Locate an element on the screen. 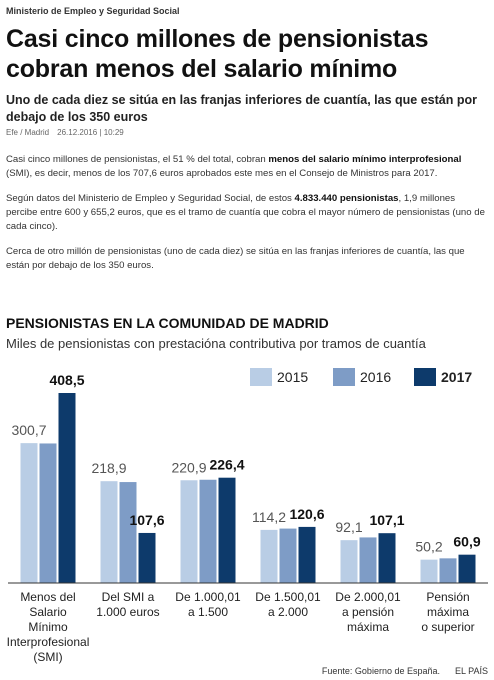 The height and width of the screenshot is (680, 494). x-tick-label: De 1.500,01 a 2.000 is located at coordinates (288, 604).